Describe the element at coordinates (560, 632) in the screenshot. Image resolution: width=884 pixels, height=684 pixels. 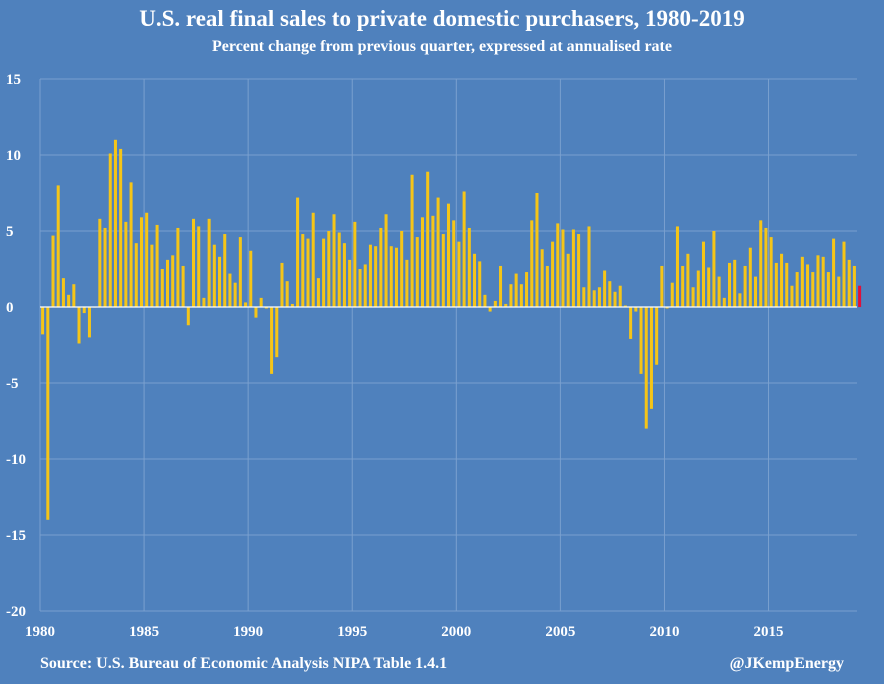
I see `x-tick-label: 2005` at that location.